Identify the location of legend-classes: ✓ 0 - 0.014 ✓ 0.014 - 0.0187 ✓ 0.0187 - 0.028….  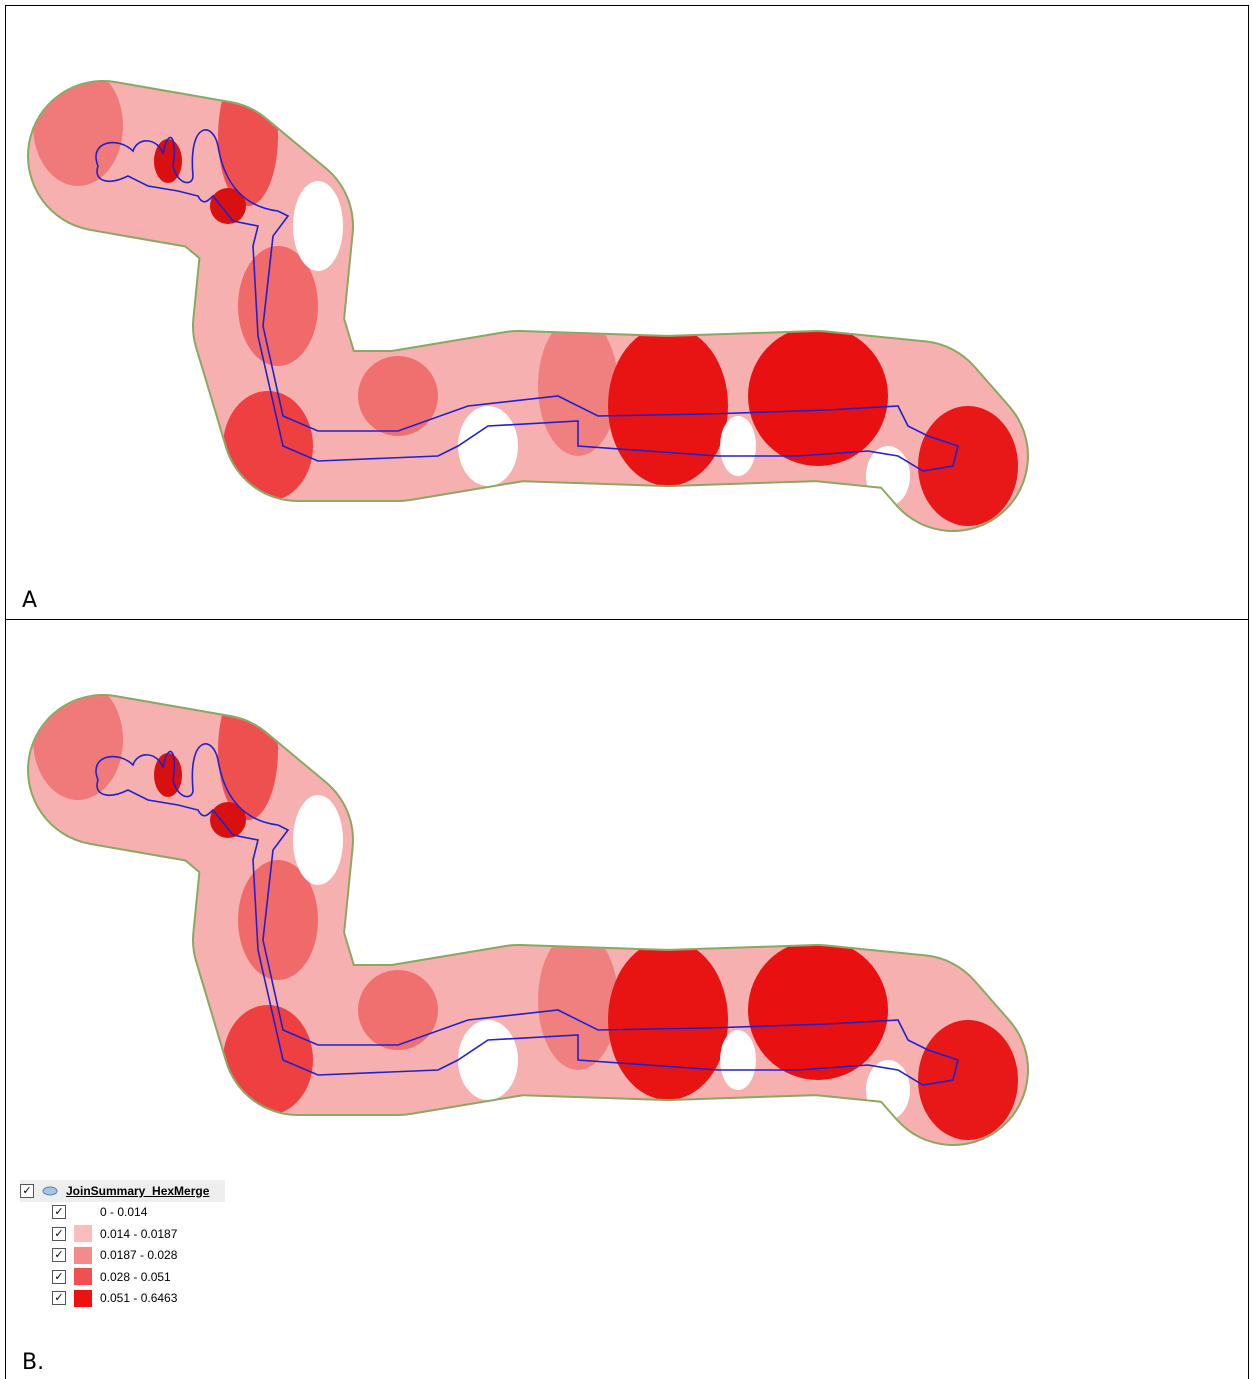
(122, 1256).